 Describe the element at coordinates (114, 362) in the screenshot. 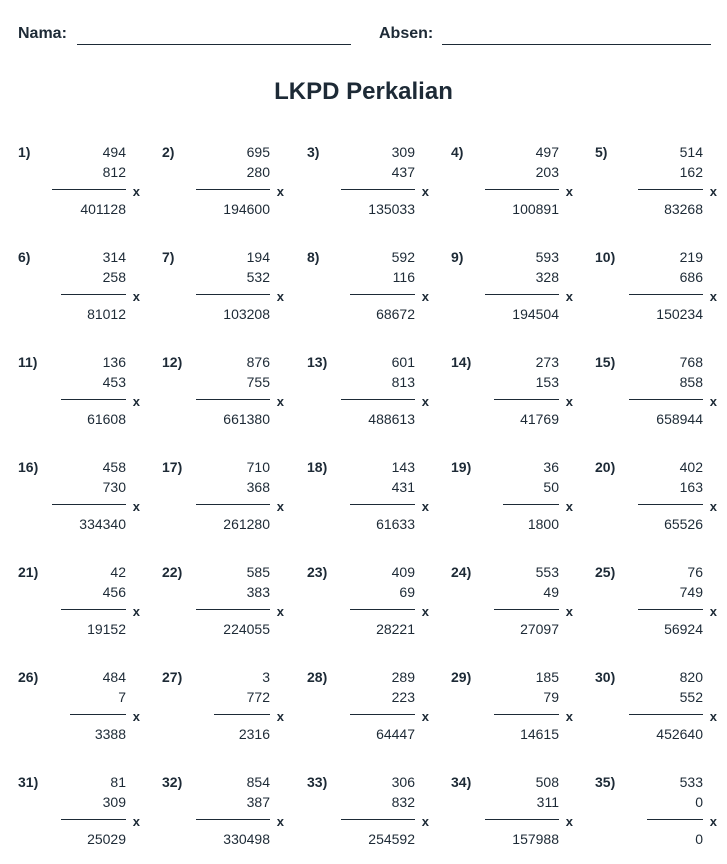

I see `multiplicand: 136` at that location.